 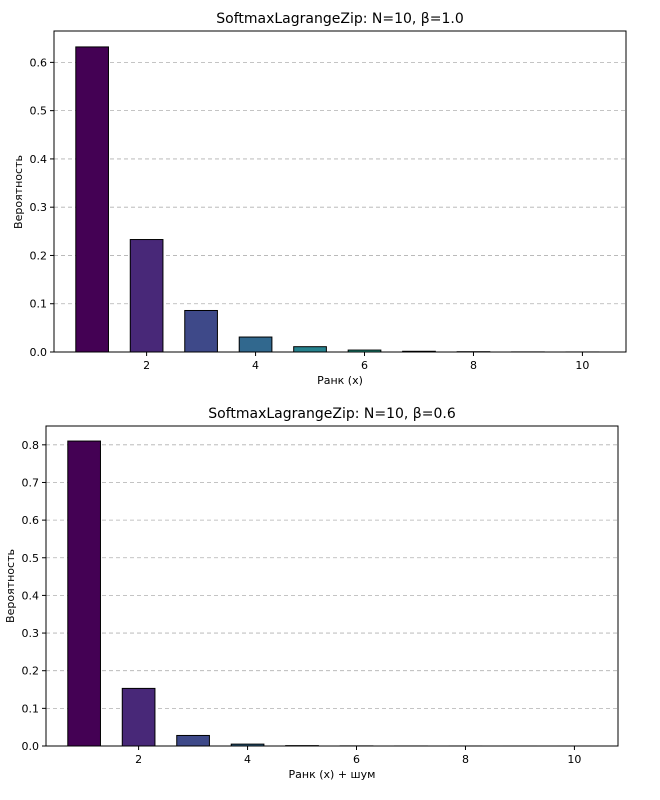 I want to click on x-axis-label: Ранк (x), so click(x=340, y=380).